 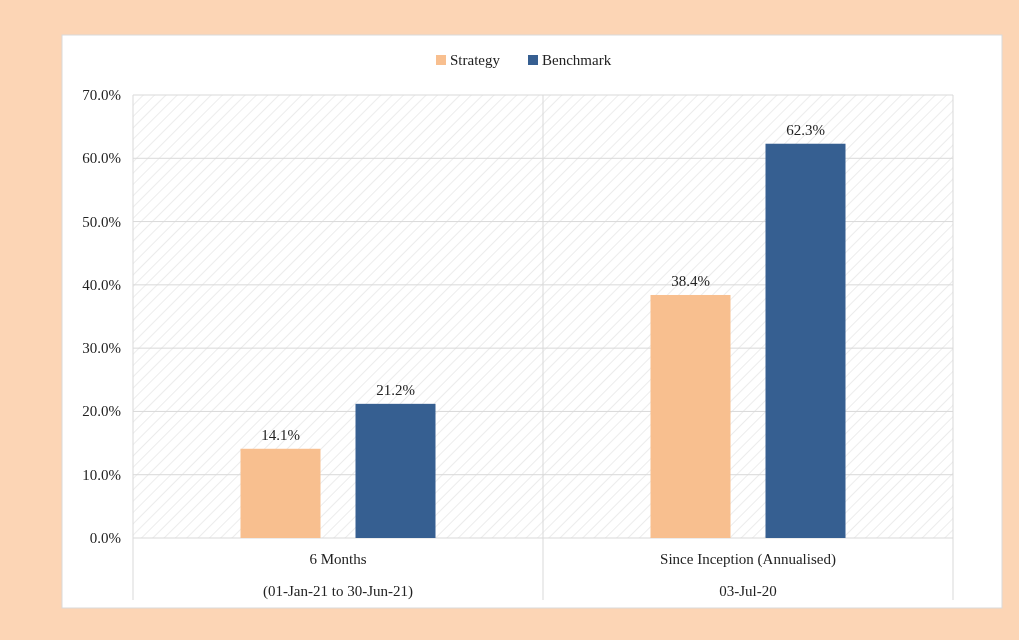 What do you see at coordinates (338, 575) in the screenshot?
I see `x-tick-label: 6 Months (01-Jan-21 to 30-Jun-21)` at bounding box center [338, 575].